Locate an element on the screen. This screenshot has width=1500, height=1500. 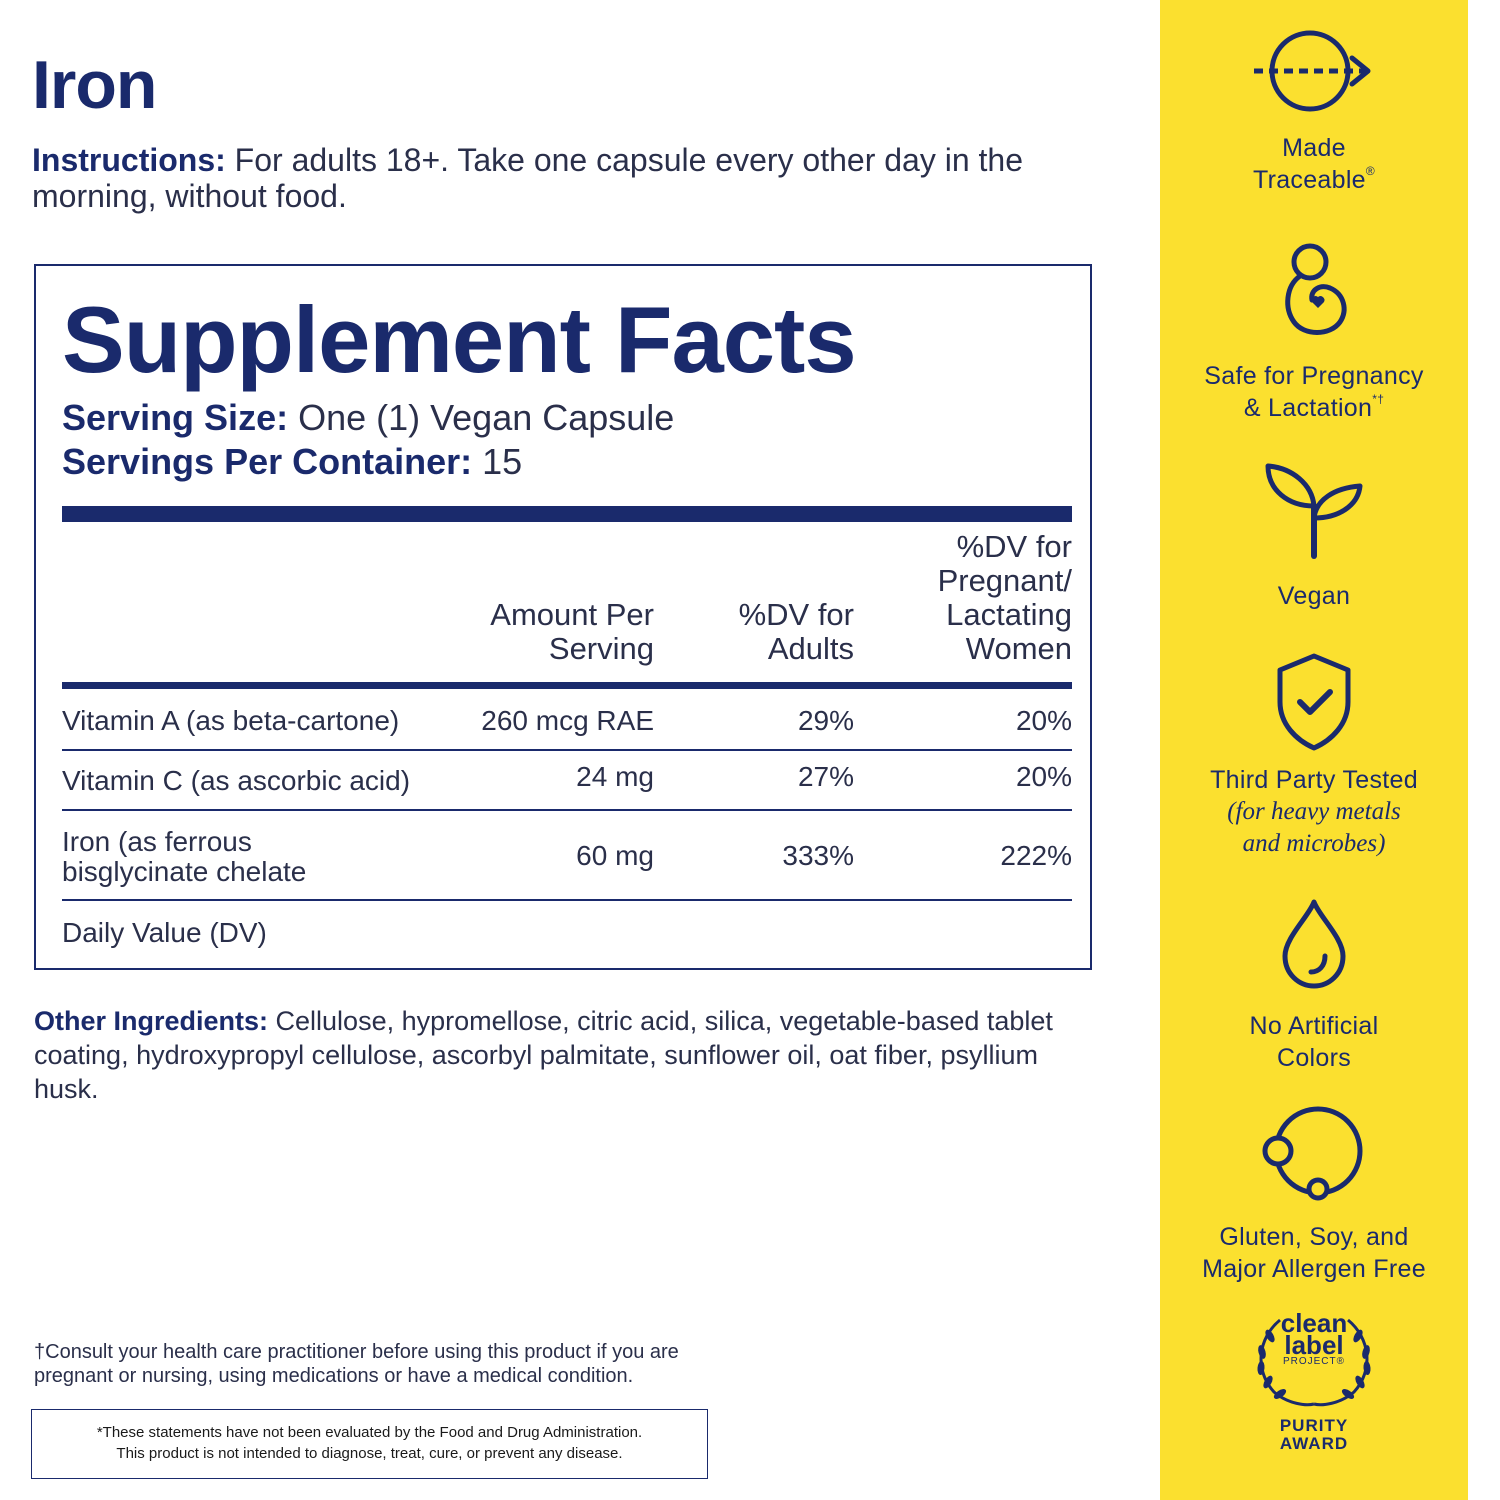
nutrient-amount: 60 mg is located at coordinates (615, 855).